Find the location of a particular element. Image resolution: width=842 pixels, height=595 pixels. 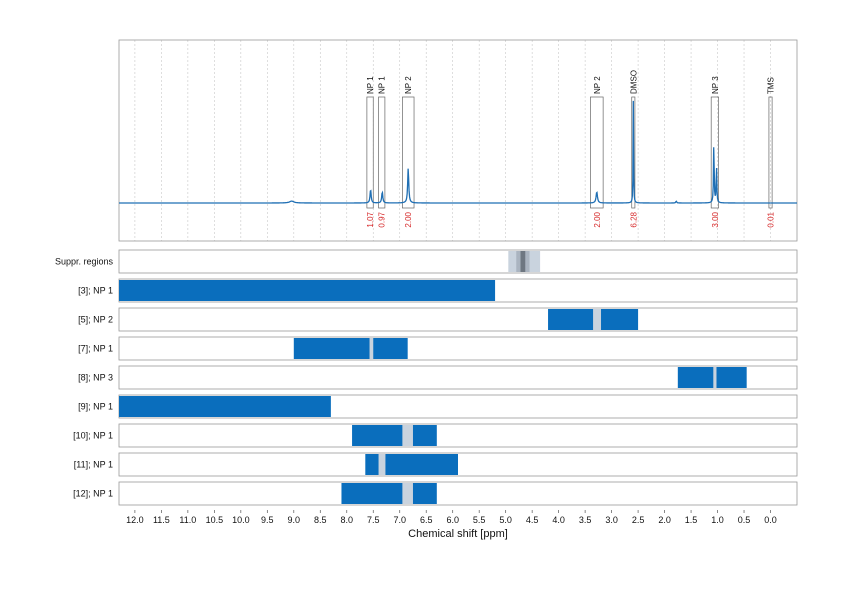

x-tick-label: 1.0 is located at coordinates (717, 520).